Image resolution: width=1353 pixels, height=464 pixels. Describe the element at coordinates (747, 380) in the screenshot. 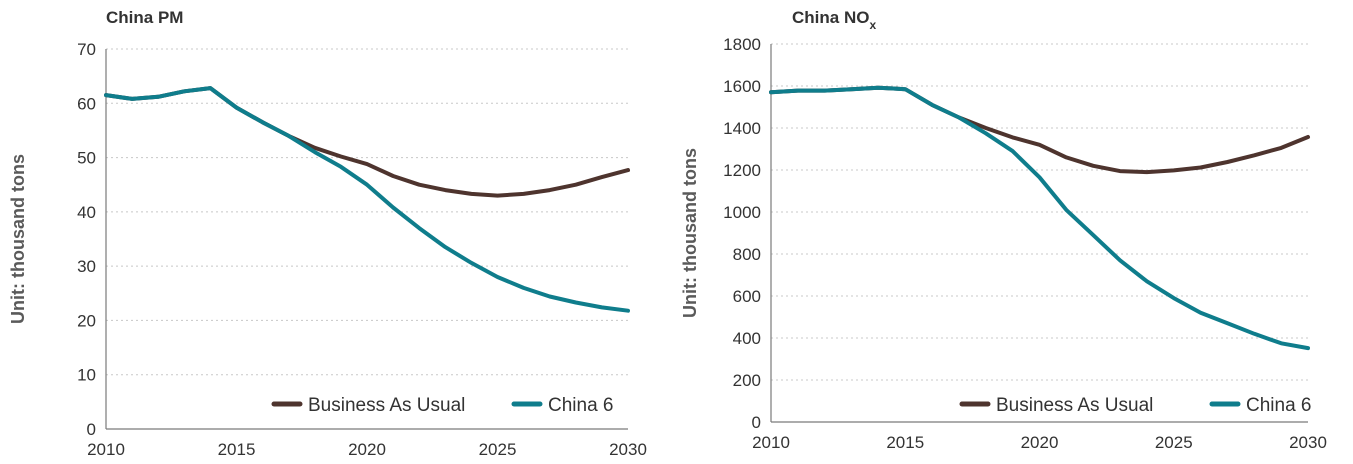

I see `y-tick-label: 200` at that location.